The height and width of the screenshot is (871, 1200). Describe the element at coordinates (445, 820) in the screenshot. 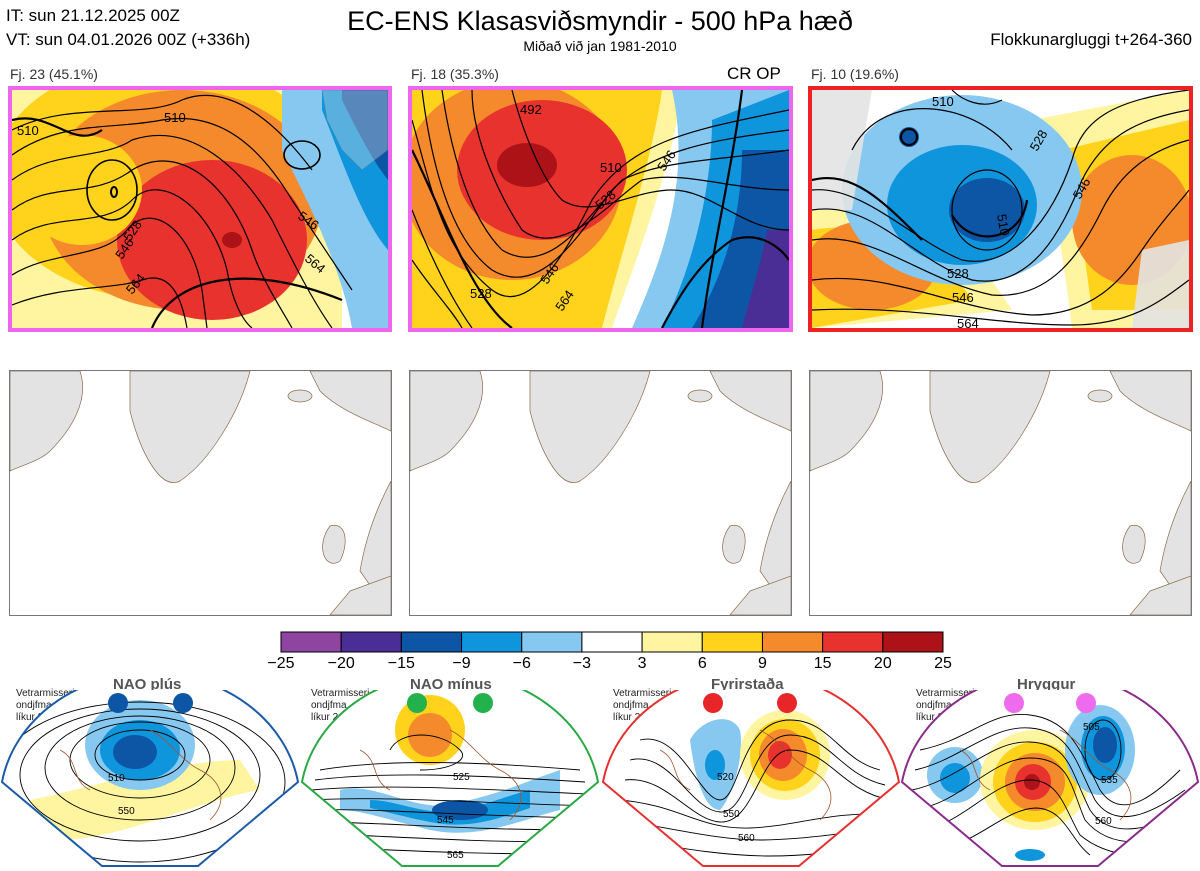

I see `contour-label: 545` at that location.